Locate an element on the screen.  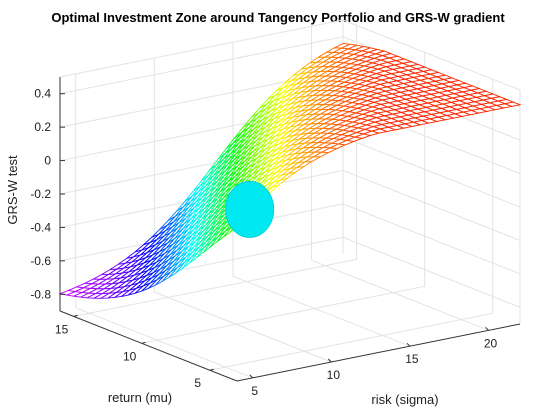
y-axis-line is located at coordinates (148, 346).